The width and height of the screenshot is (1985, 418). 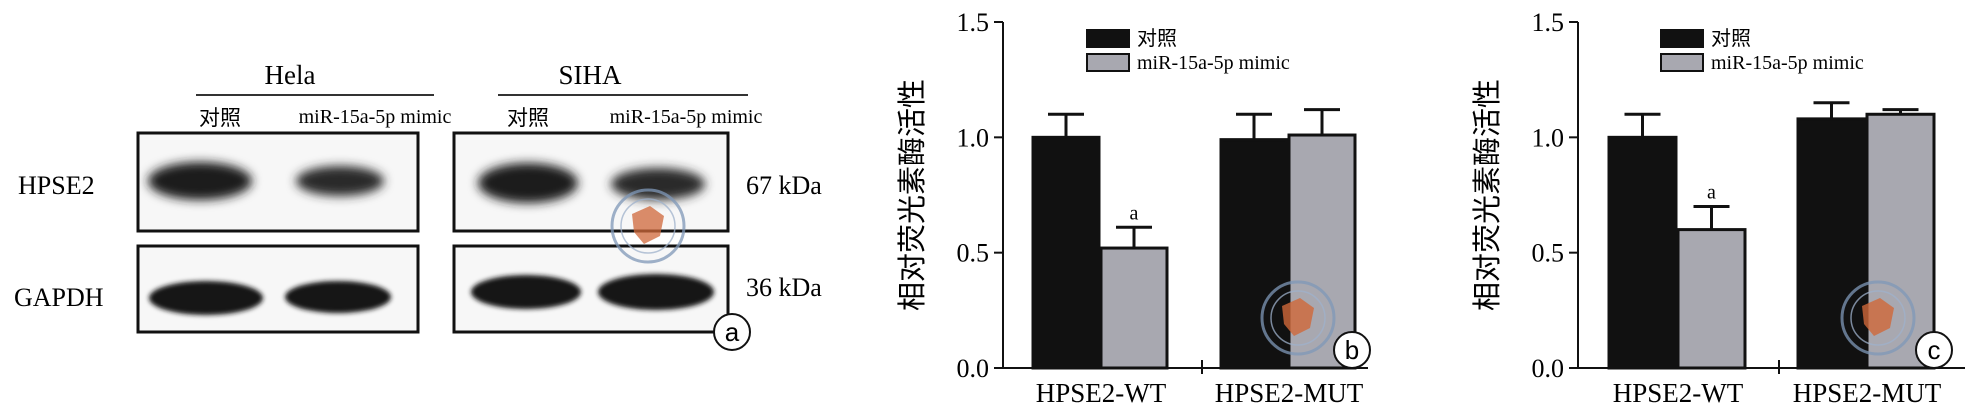 What do you see at coordinates (784, 287) in the screenshot?
I see `size-label-36kda: 36 kDa` at bounding box center [784, 287].